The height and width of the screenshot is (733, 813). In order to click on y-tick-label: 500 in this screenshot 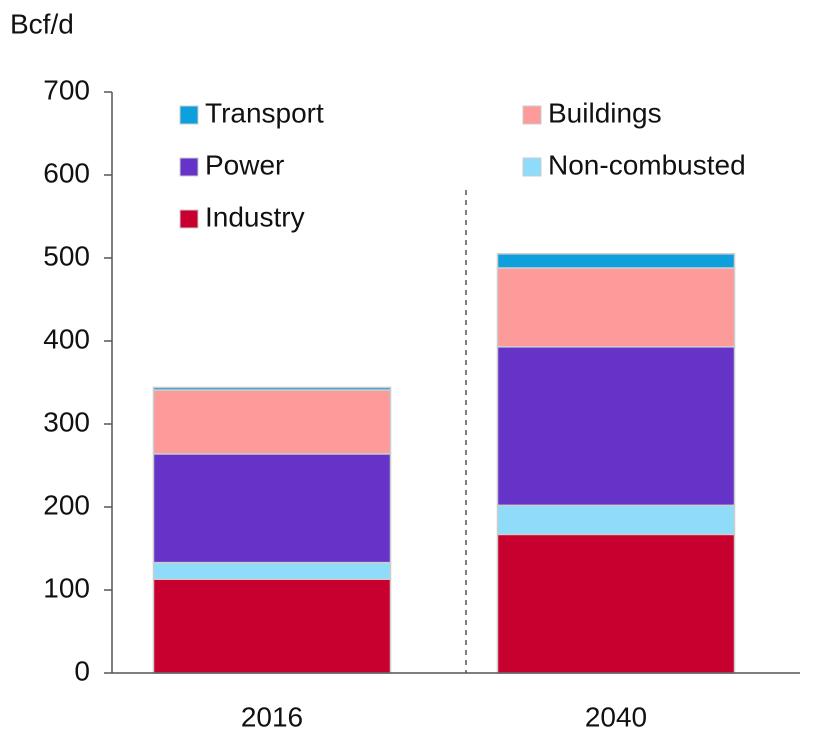, I will do `click(66, 255)`.